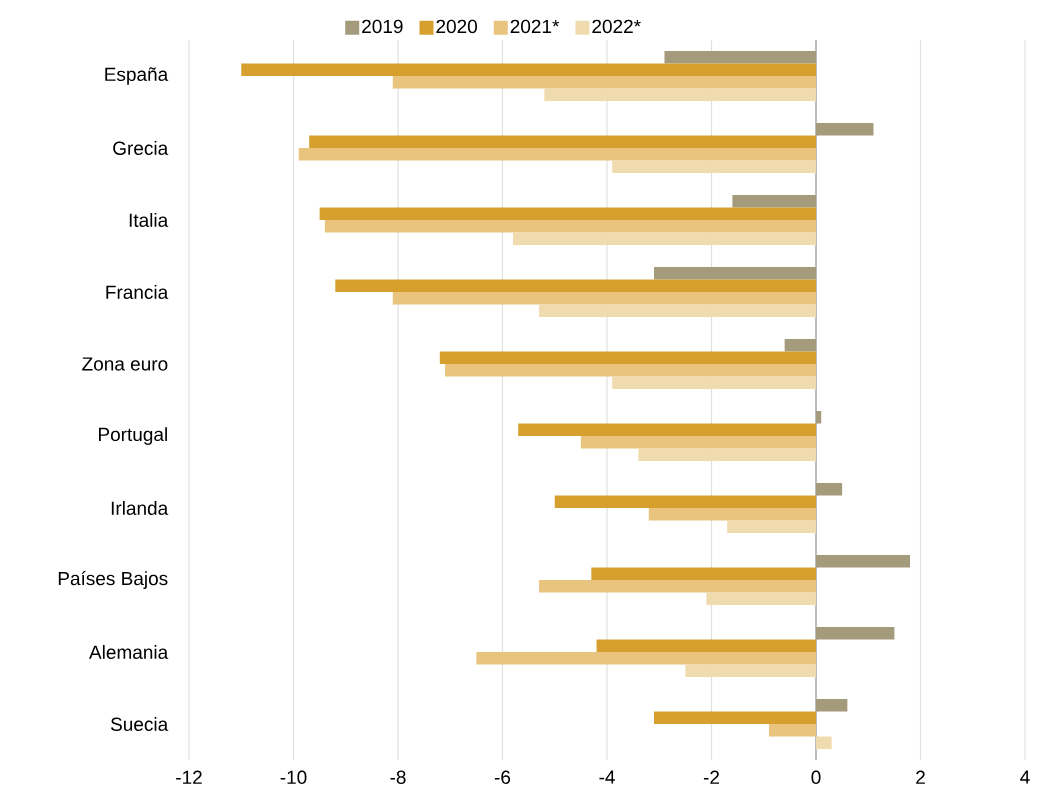 Image resolution: width=1043 pixels, height=811 pixels. Describe the element at coordinates (293, 777) in the screenshot. I see `x-tick-label: -10` at that location.